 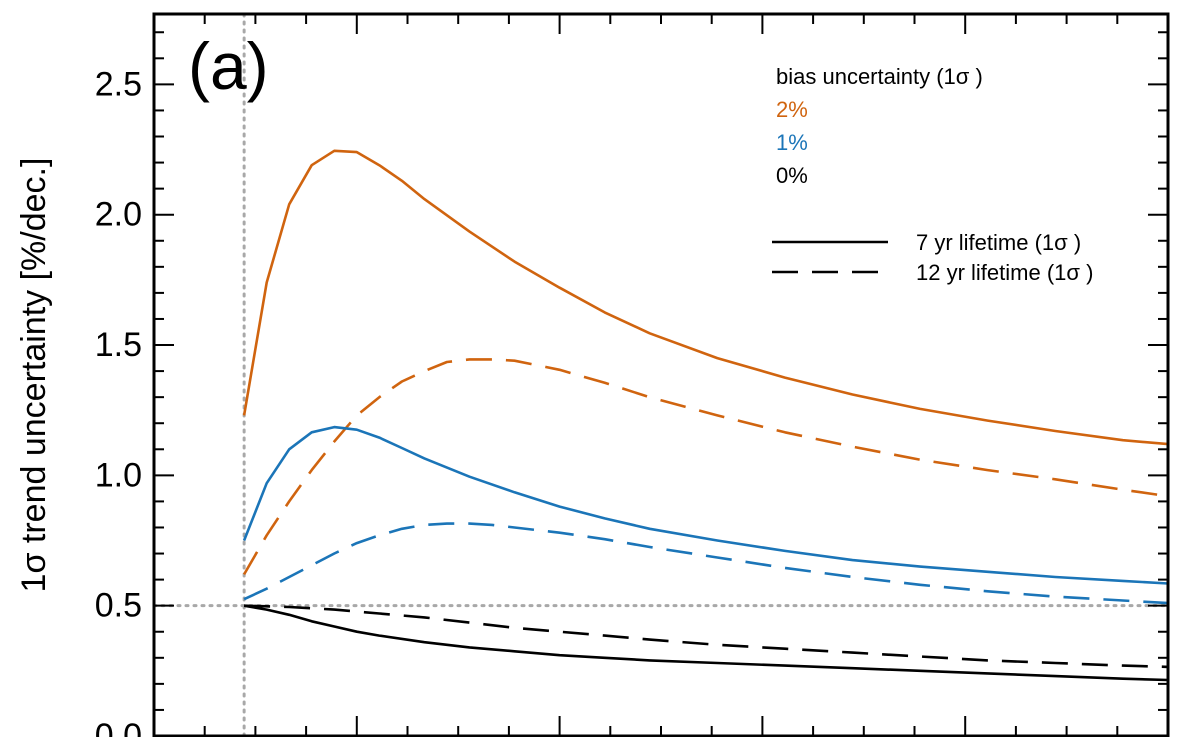 What do you see at coordinates (932, 257) in the screenshot?
I see `legend-style-entries: 7 yr lifetime (1σ ) 12 yr lifetime (1σ )` at bounding box center [932, 257].